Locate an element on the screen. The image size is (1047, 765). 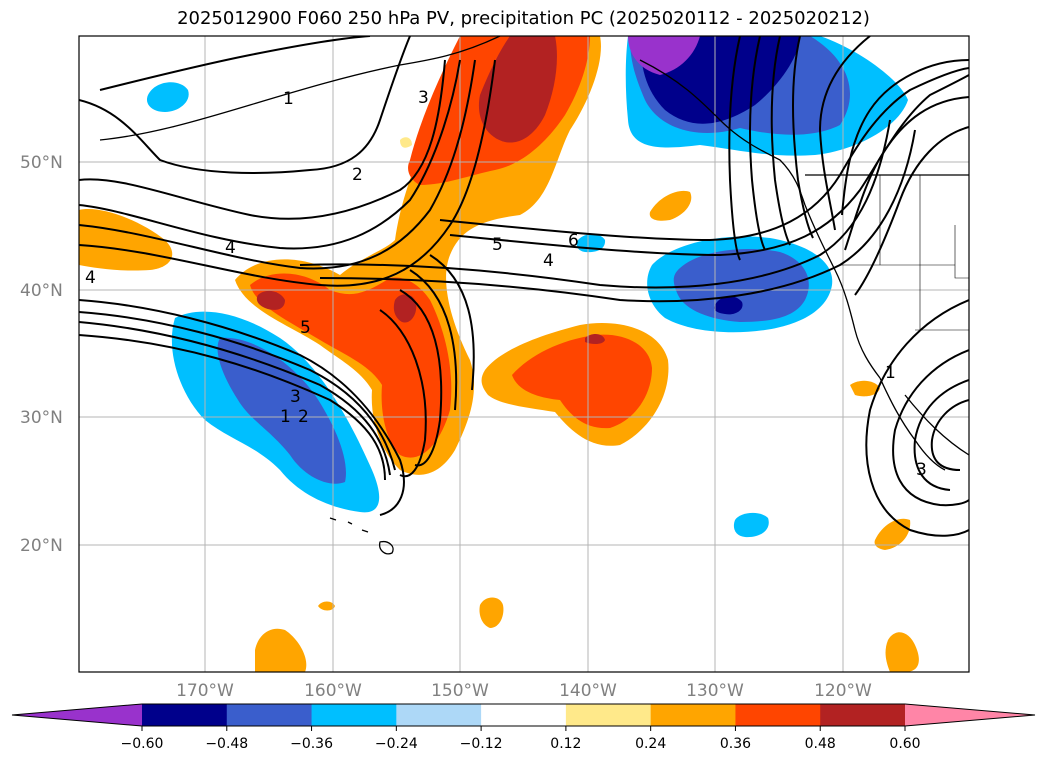
neg-blob-near-hawaii-east is located at coordinates (751, 525).